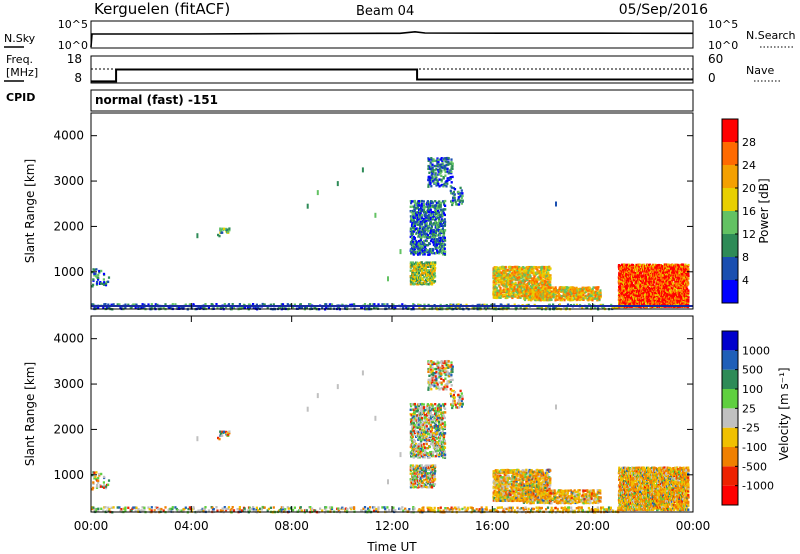 This screenshot has width=800, height=554. Describe the element at coordinates (30, 211) in the screenshot. I see `power-ylabel: Slant Range [km]` at that location.